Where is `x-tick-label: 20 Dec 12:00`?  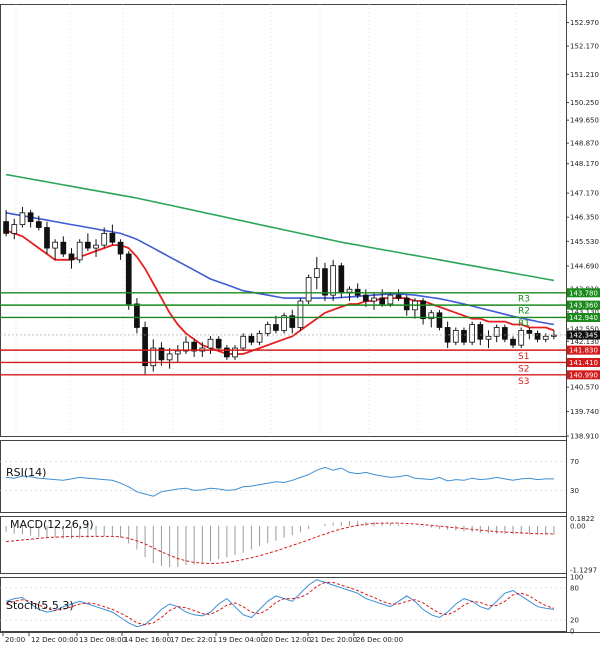 x-tick-label: 20 Dec 12:00 is located at coordinates (287, 640).